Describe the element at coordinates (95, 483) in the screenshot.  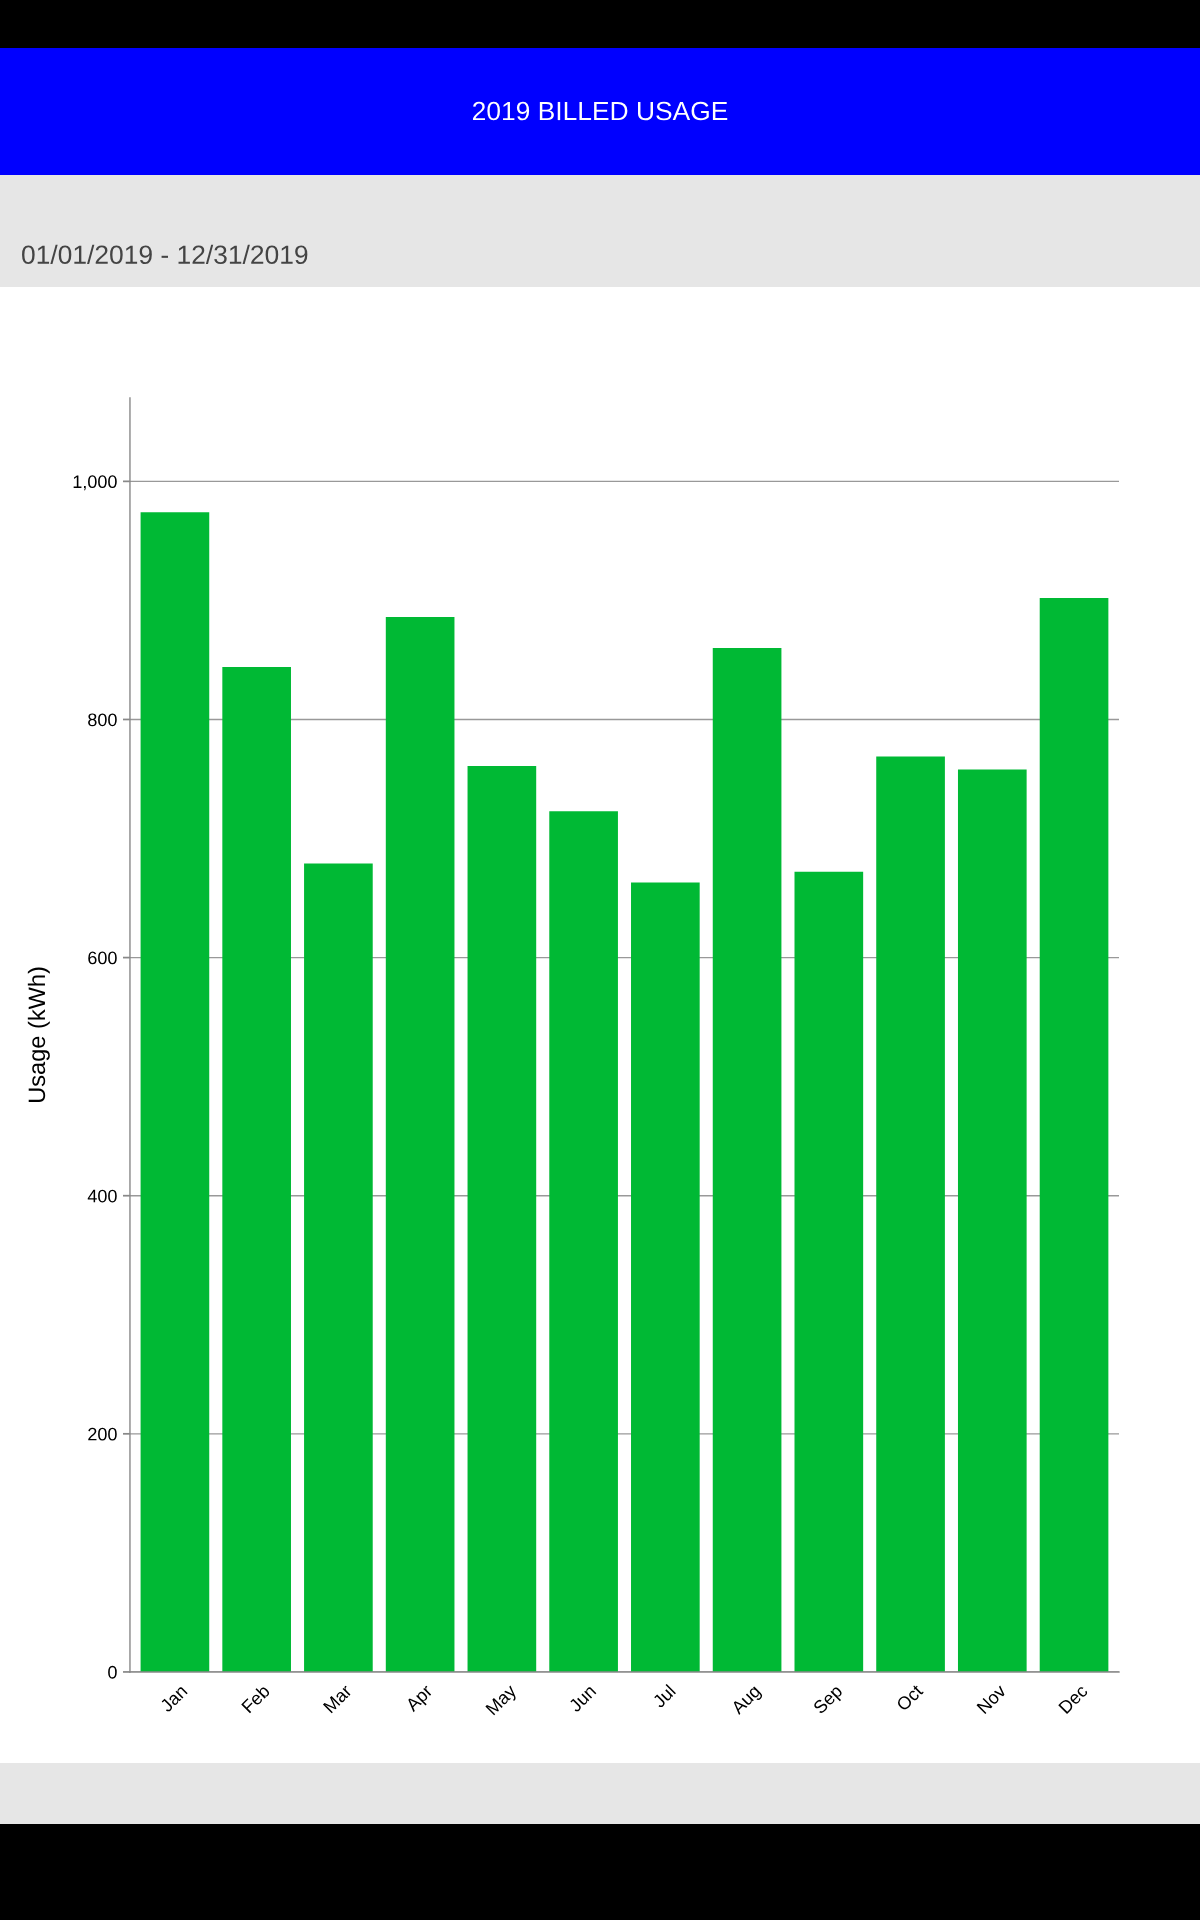
I see `y-tick-label: 1,000` at that location.